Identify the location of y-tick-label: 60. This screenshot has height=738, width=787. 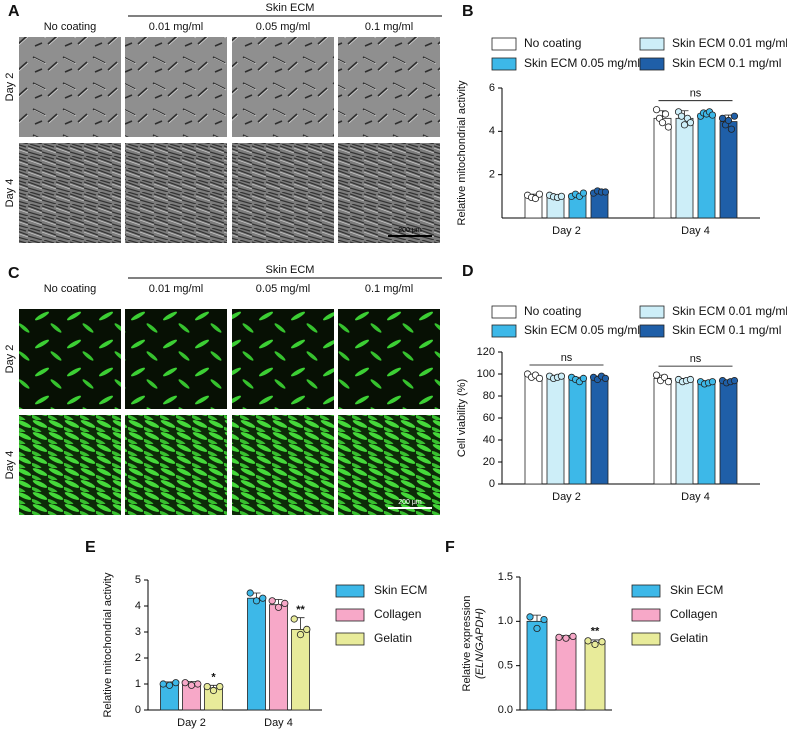
(489, 418).